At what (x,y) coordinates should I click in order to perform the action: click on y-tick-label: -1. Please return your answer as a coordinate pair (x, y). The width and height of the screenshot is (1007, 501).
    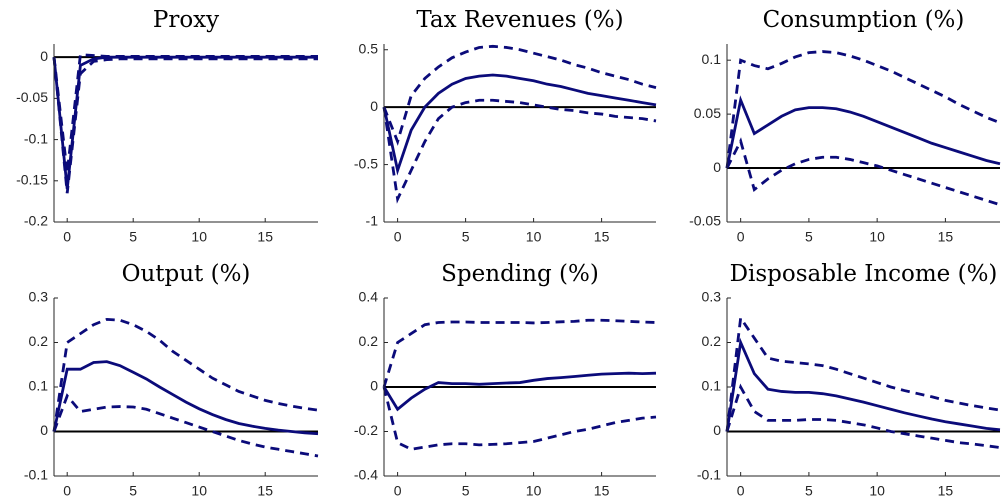
    Looking at the image, I should click on (372, 221).